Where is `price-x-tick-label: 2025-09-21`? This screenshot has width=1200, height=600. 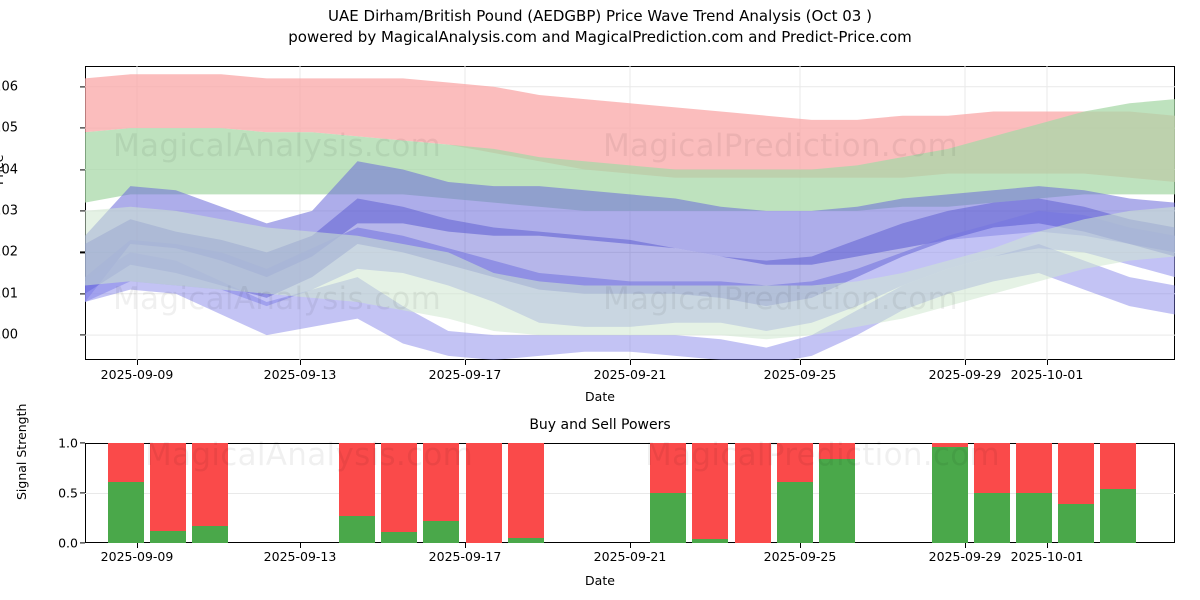
price-x-tick-label: 2025-09-21 is located at coordinates (630, 374).